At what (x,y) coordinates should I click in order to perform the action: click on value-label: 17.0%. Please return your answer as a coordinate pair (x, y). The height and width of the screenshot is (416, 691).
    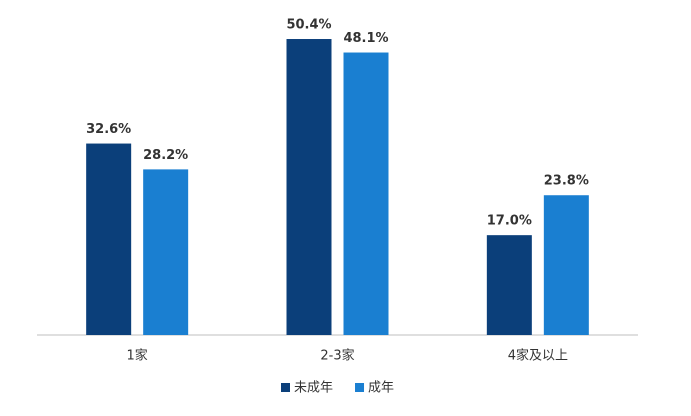
    Looking at the image, I should click on (509, 221).